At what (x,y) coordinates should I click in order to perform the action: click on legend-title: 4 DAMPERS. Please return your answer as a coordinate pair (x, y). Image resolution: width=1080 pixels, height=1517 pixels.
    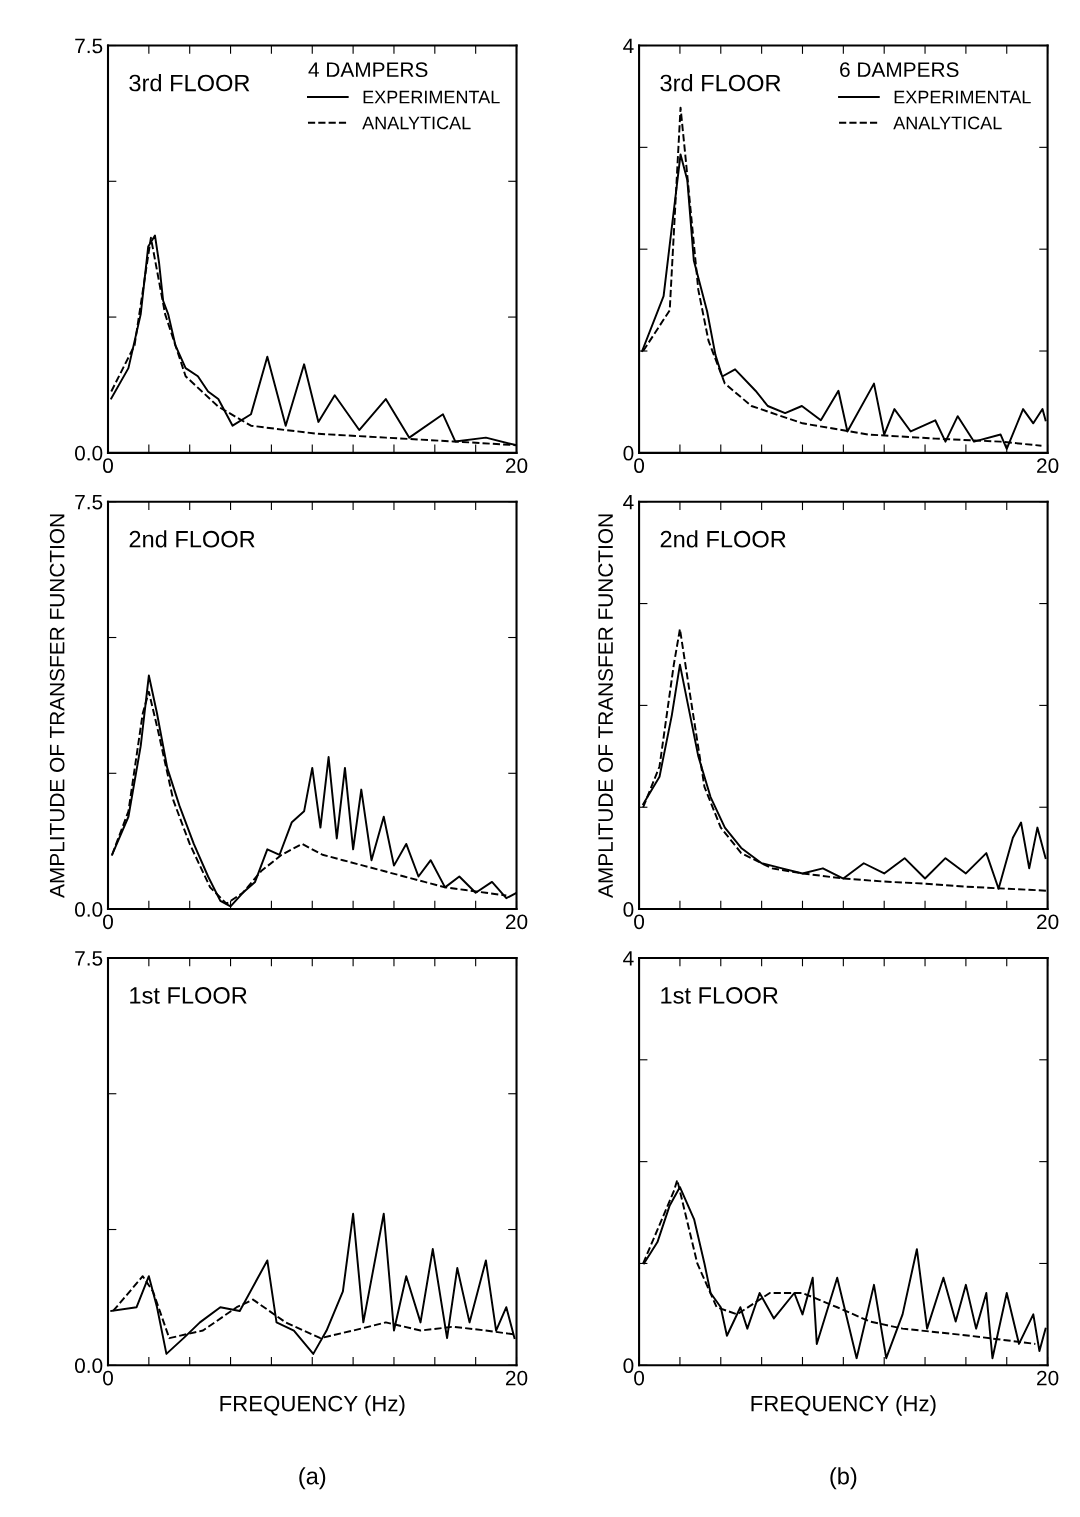
    Looking at the image, I should click on (368, 70).